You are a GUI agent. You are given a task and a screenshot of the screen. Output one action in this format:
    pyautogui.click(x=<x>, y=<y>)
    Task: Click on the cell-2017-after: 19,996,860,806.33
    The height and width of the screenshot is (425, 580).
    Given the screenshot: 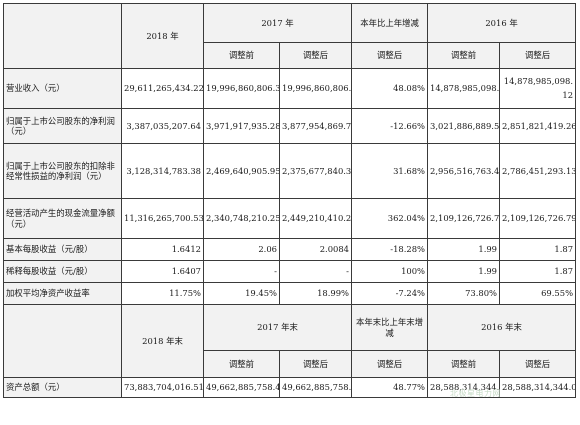 What is the action you would take?
    pyautogui.click(x=315, y=88)
    